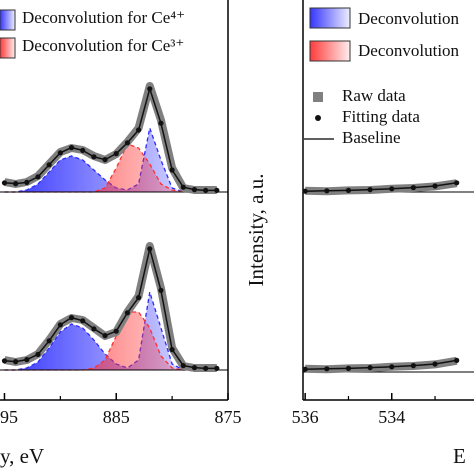  I want to click on legend-label: Raw data, so click(374, 95).